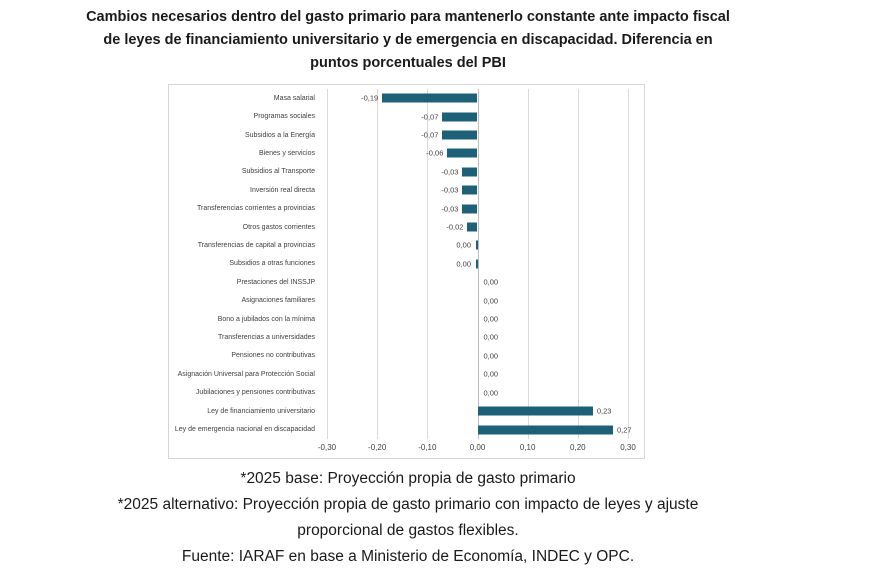 Image resolution: width=870 pixels, height=580 pixels. Describe the element at coordinates (278, 172) in the screenshot. I see `category-label-text: Subsidios al Transporte` at that location.